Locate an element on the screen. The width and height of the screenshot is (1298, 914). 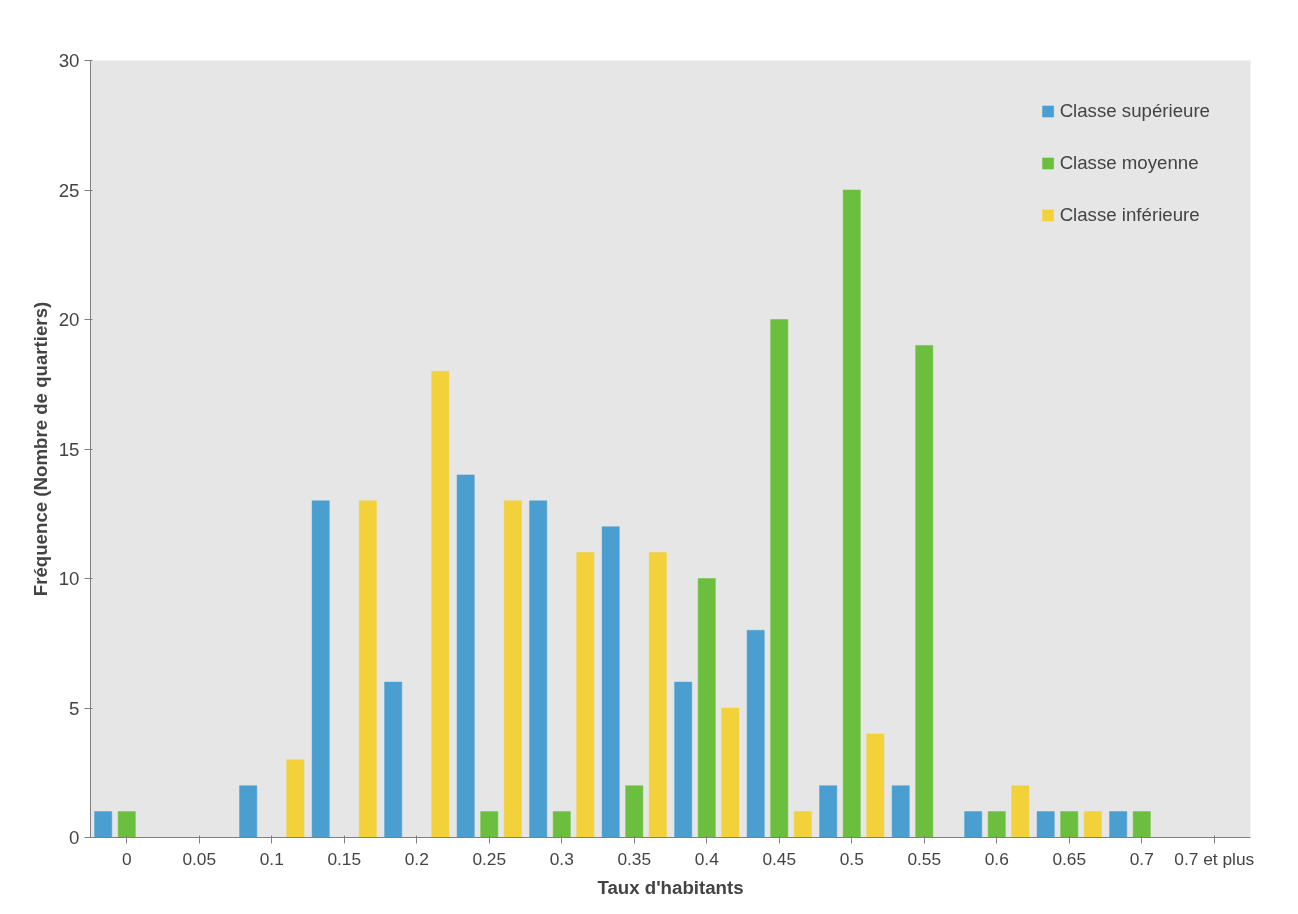
y-tick-label: 10 is located at coordinates (69, 578).